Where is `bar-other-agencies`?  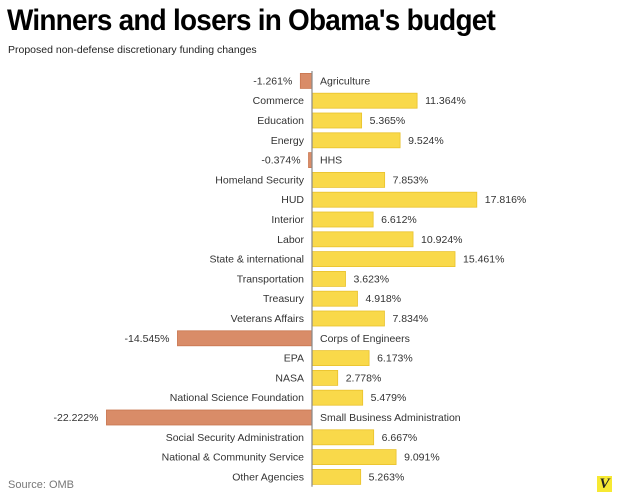 bar-other-agencies is located at coordinates (336, 476).